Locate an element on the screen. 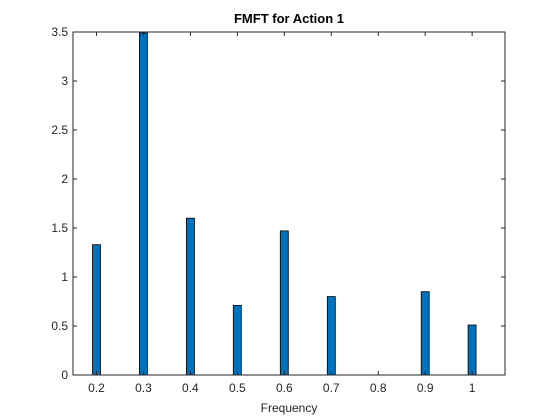 This screenshot has width=560, height=420. x-tick-label: 0.3 is located at coordinates (143, 388).